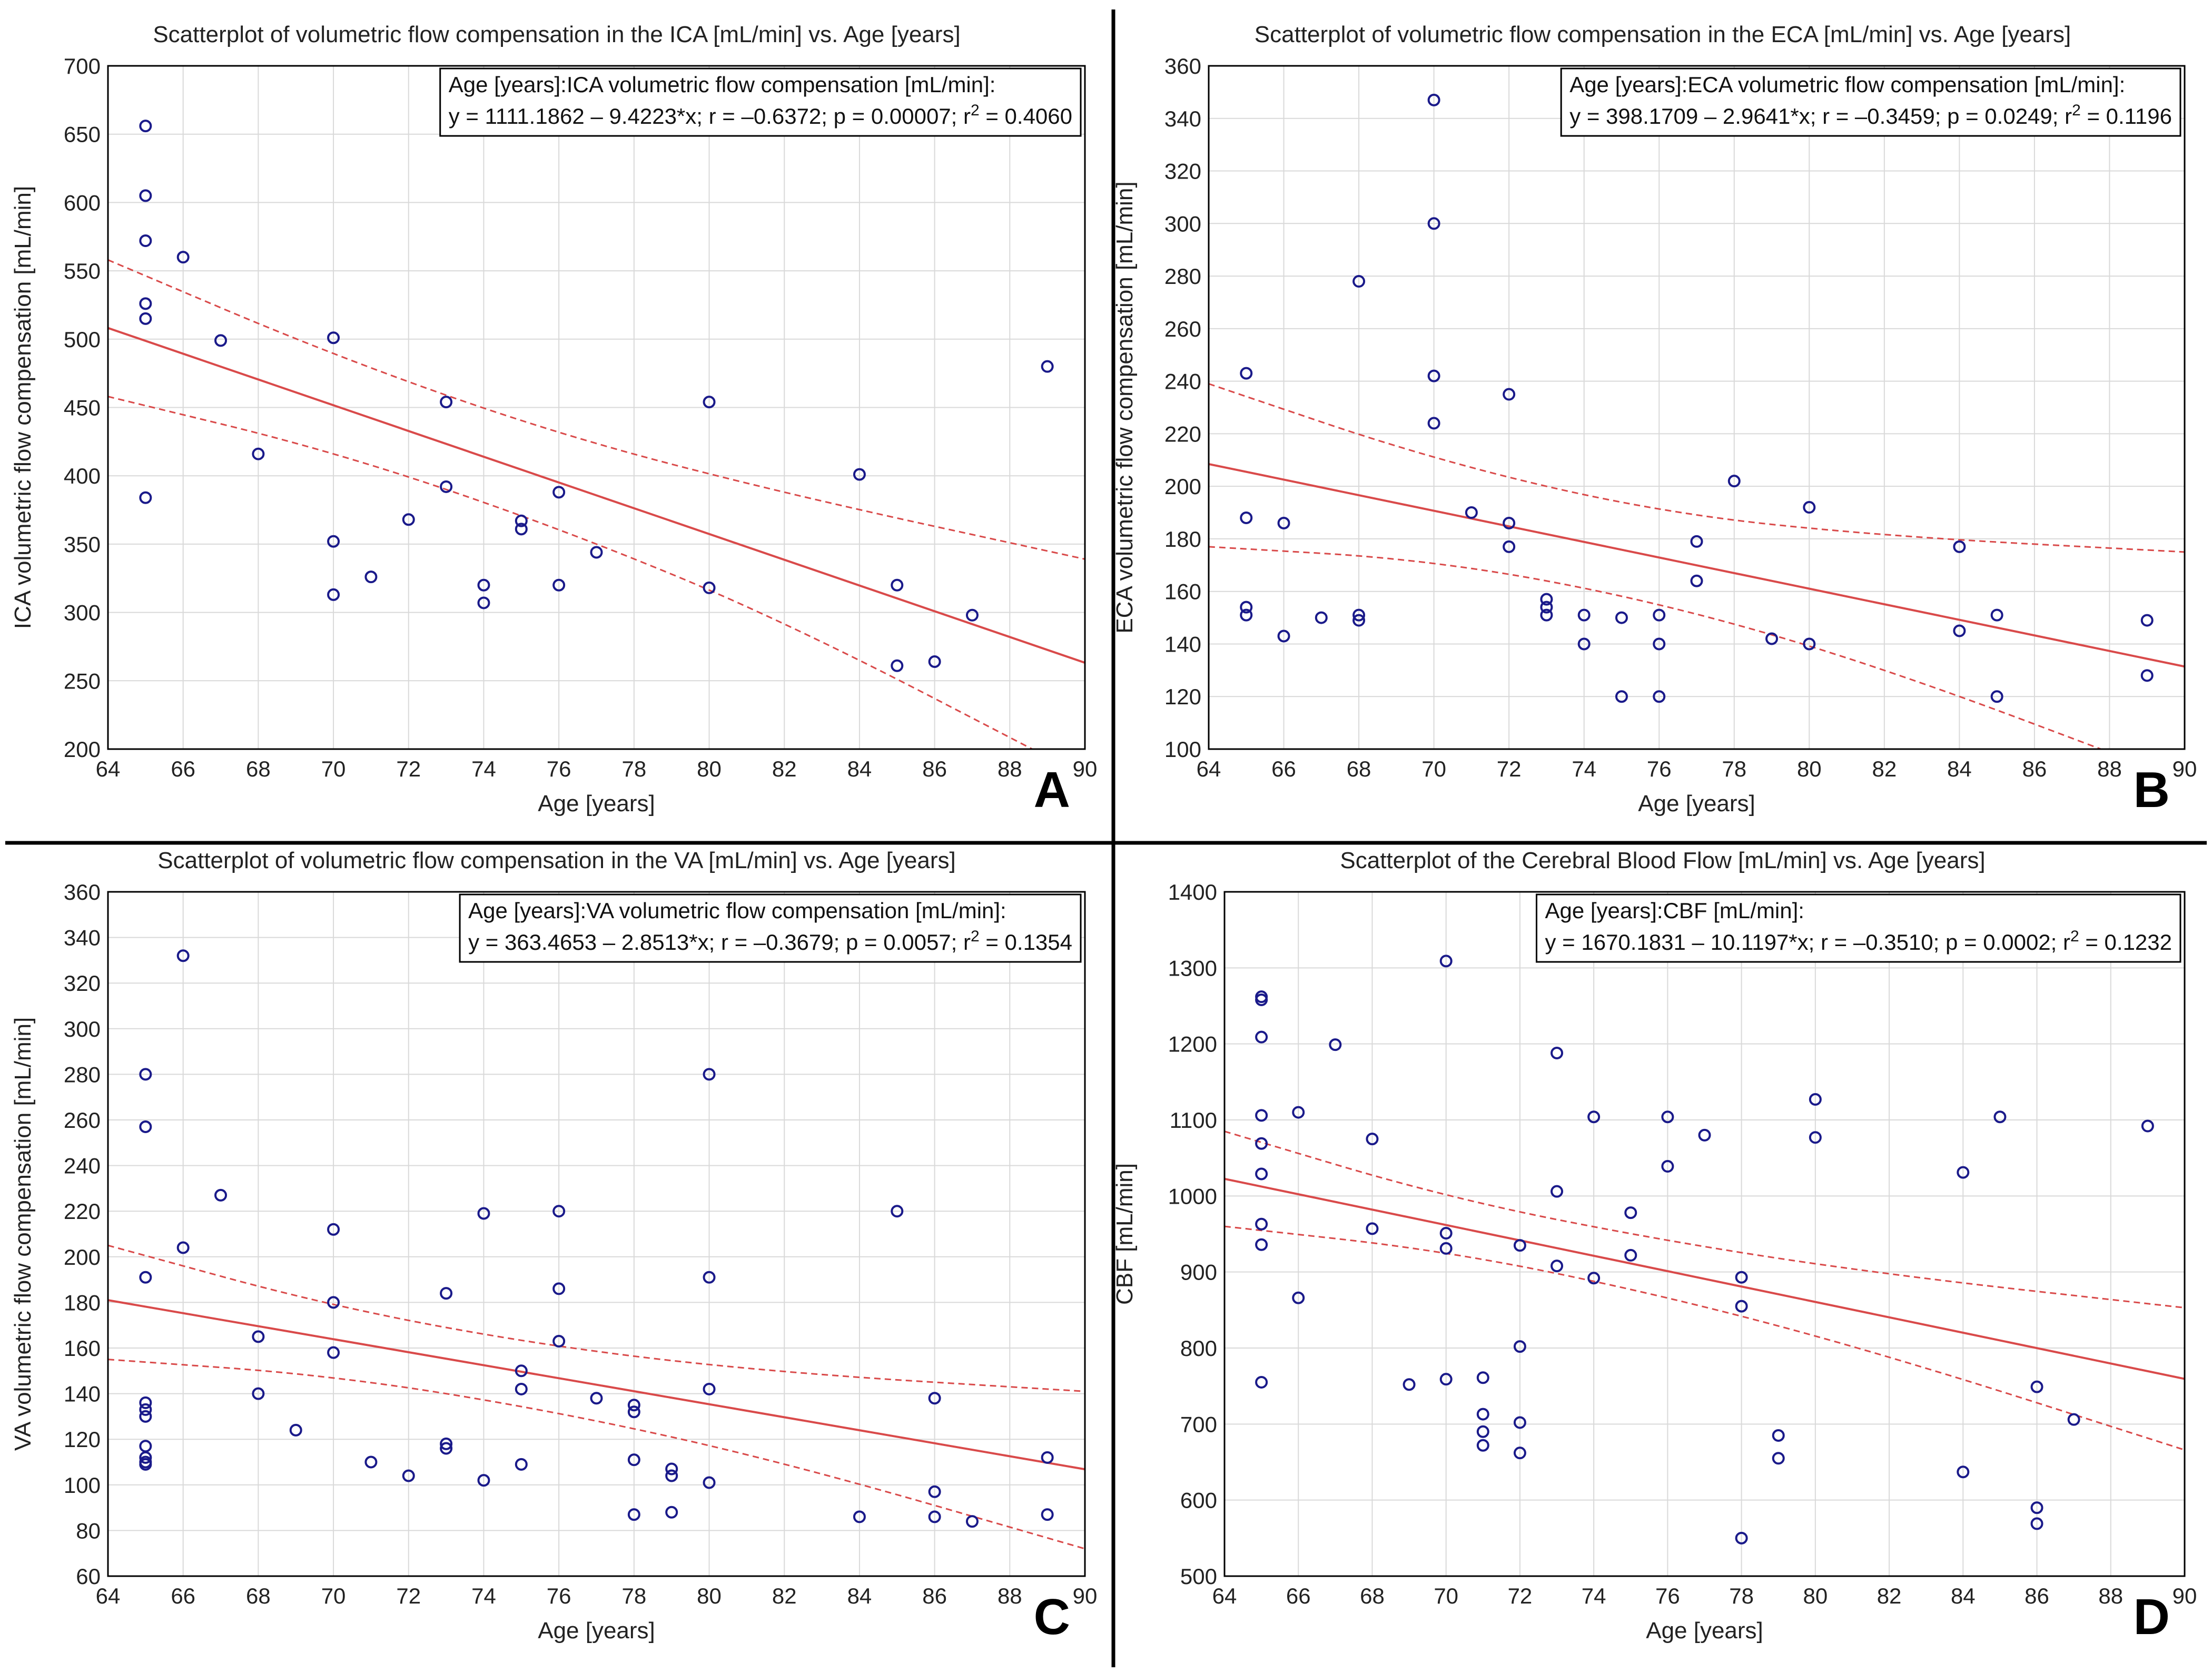 The image size is (2212, 1672). Describe the element at coordinates (1026, 942) in the screenshot. I see `annotation-r2-value: = 0.1354` at that location.